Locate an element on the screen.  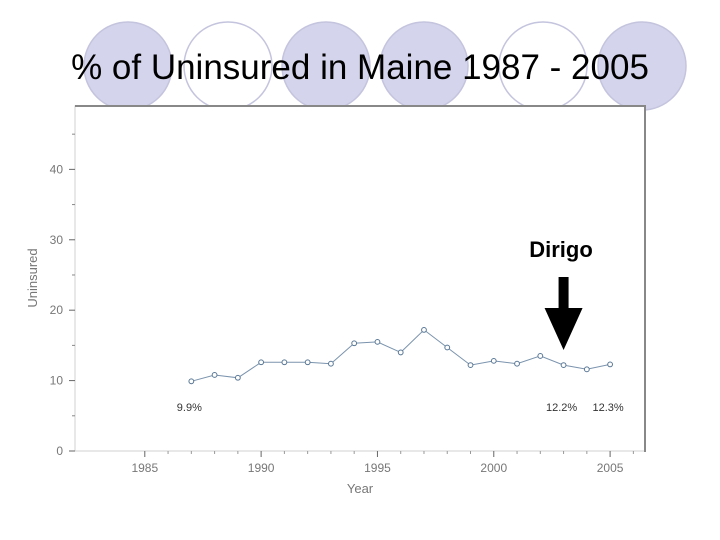
data-label: 9.9% is located at coordinates (189, 408).